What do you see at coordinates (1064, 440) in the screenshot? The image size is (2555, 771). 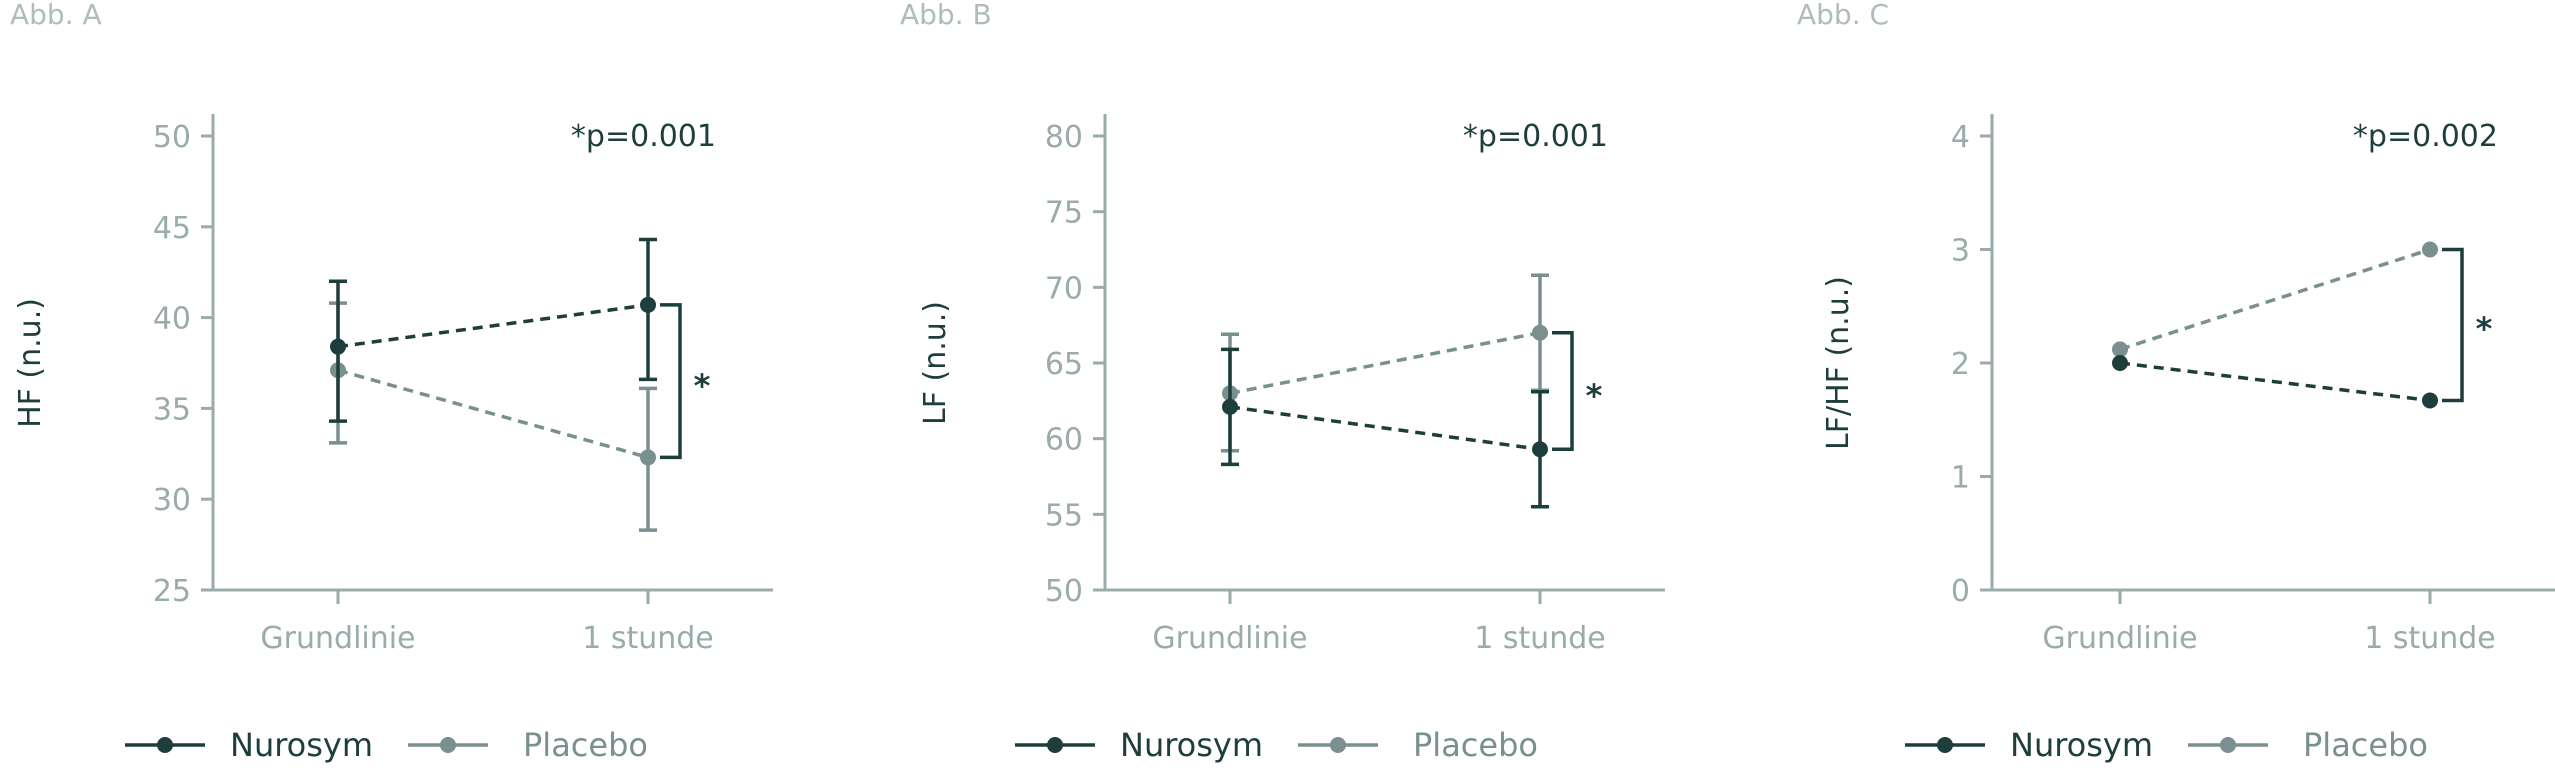 I see `y-tick-label: 60` at bounding box center [1064, 440].